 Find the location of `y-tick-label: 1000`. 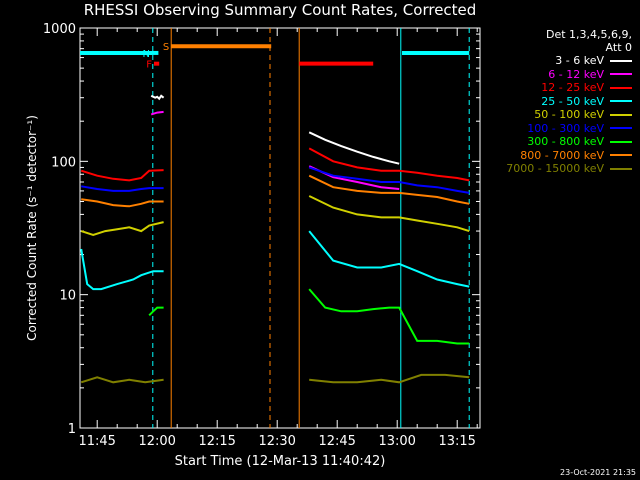

y-tick-label: 1000 is located at coordinates (59, 29).